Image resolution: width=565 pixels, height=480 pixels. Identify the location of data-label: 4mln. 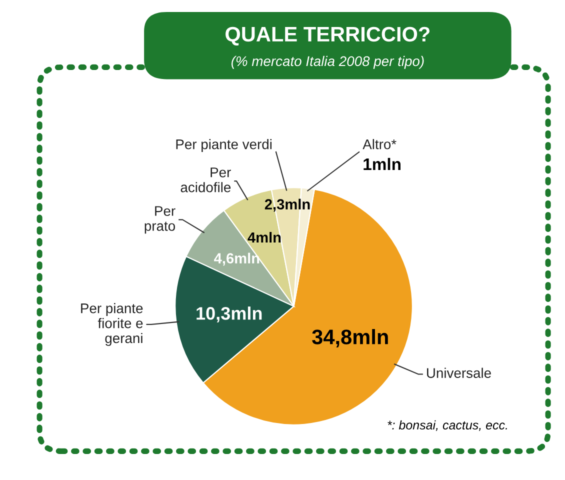
(264, 237).